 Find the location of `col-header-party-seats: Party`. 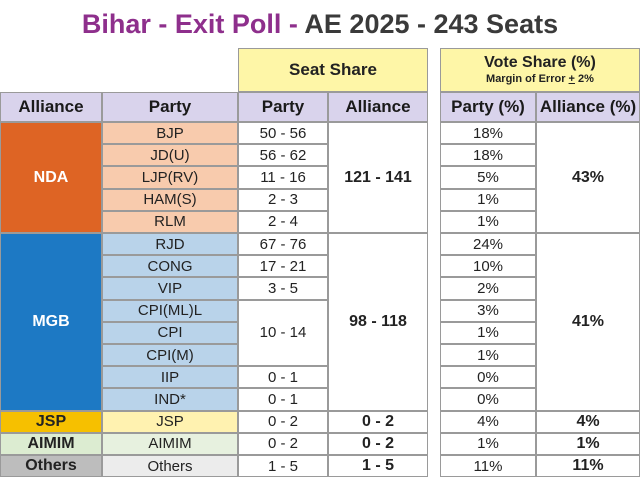

col-header-party-seats: Party is located at coordinates (283, 107).